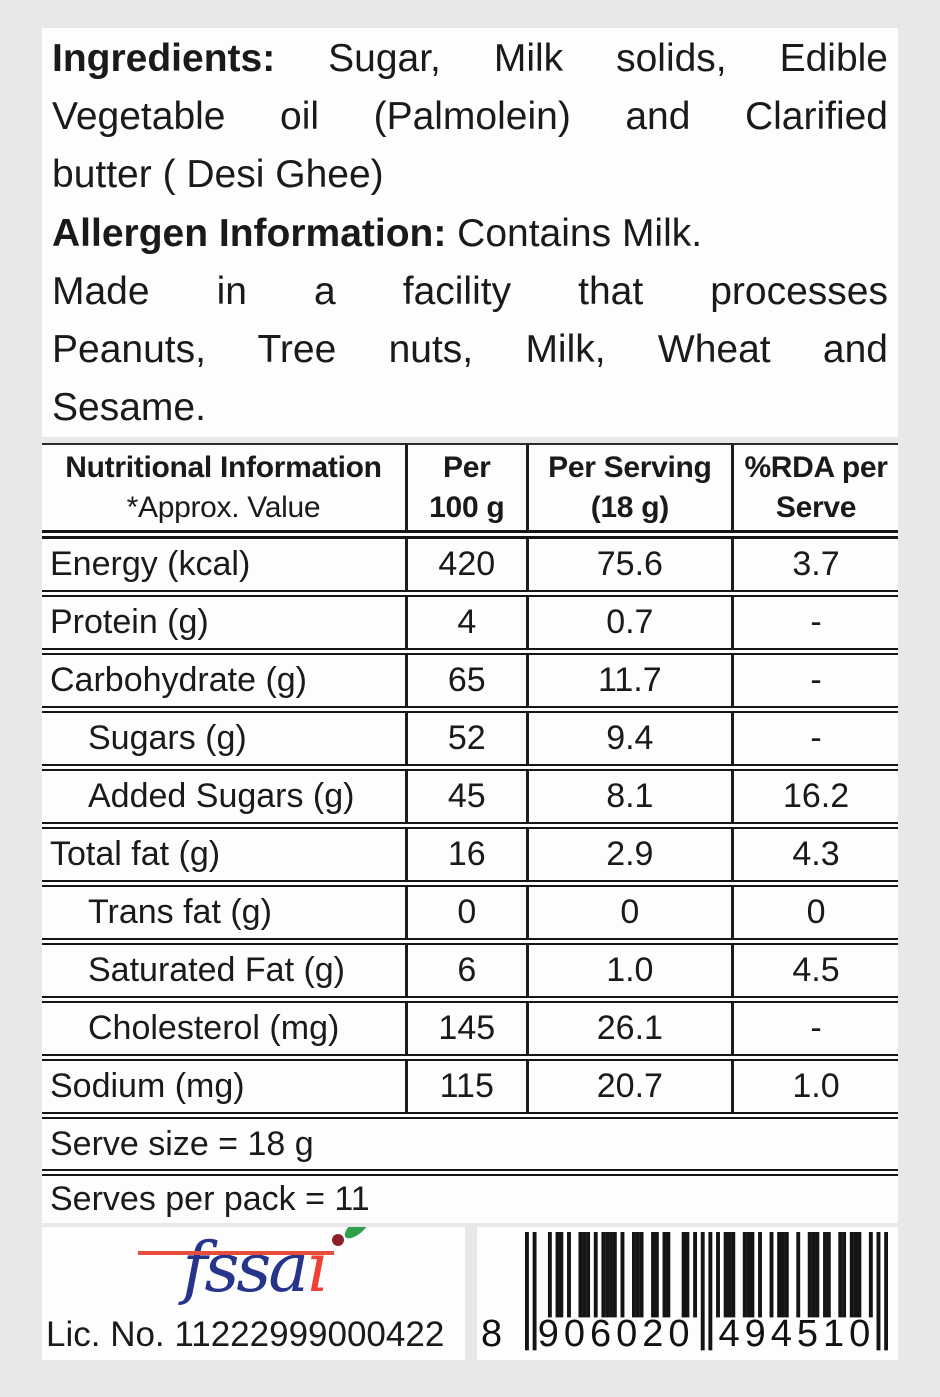 Image resolution: width=940 pixels, height=1397 pixels. I want to click on row-per-100g: 65, so click(465, 680).